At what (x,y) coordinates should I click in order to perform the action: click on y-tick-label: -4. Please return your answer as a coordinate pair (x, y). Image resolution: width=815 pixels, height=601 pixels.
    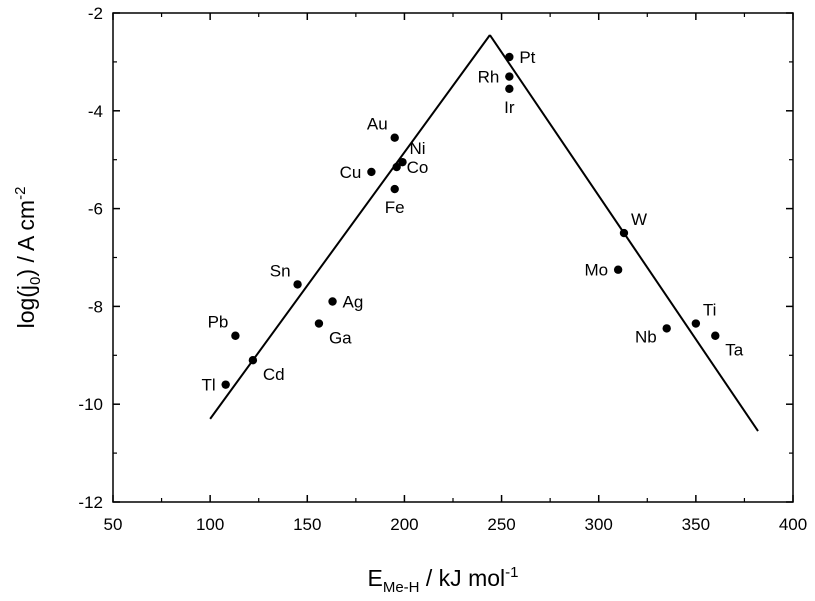
    Looking at the image, I should click on (95, 111).